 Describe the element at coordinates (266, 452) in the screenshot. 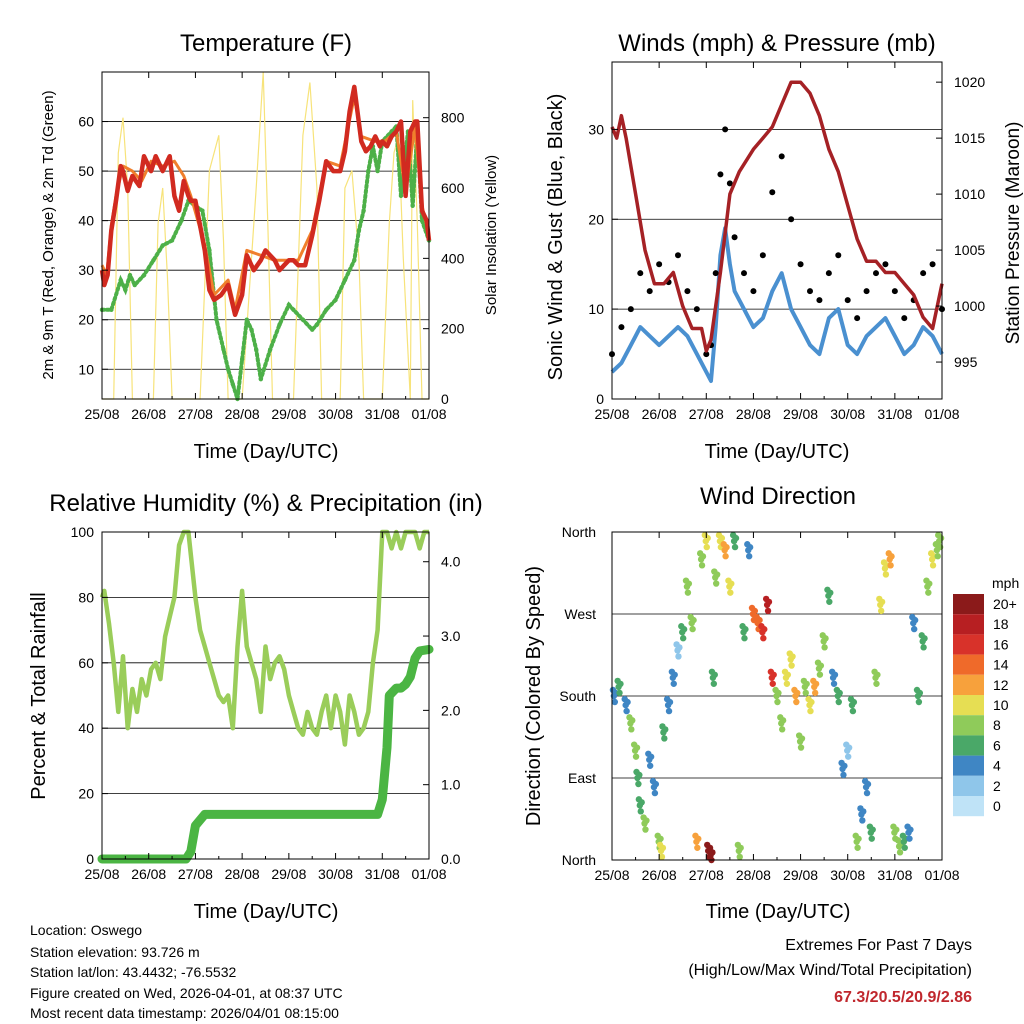

I see `temperature-xlabel: Time (Day/UTC)` at that location.